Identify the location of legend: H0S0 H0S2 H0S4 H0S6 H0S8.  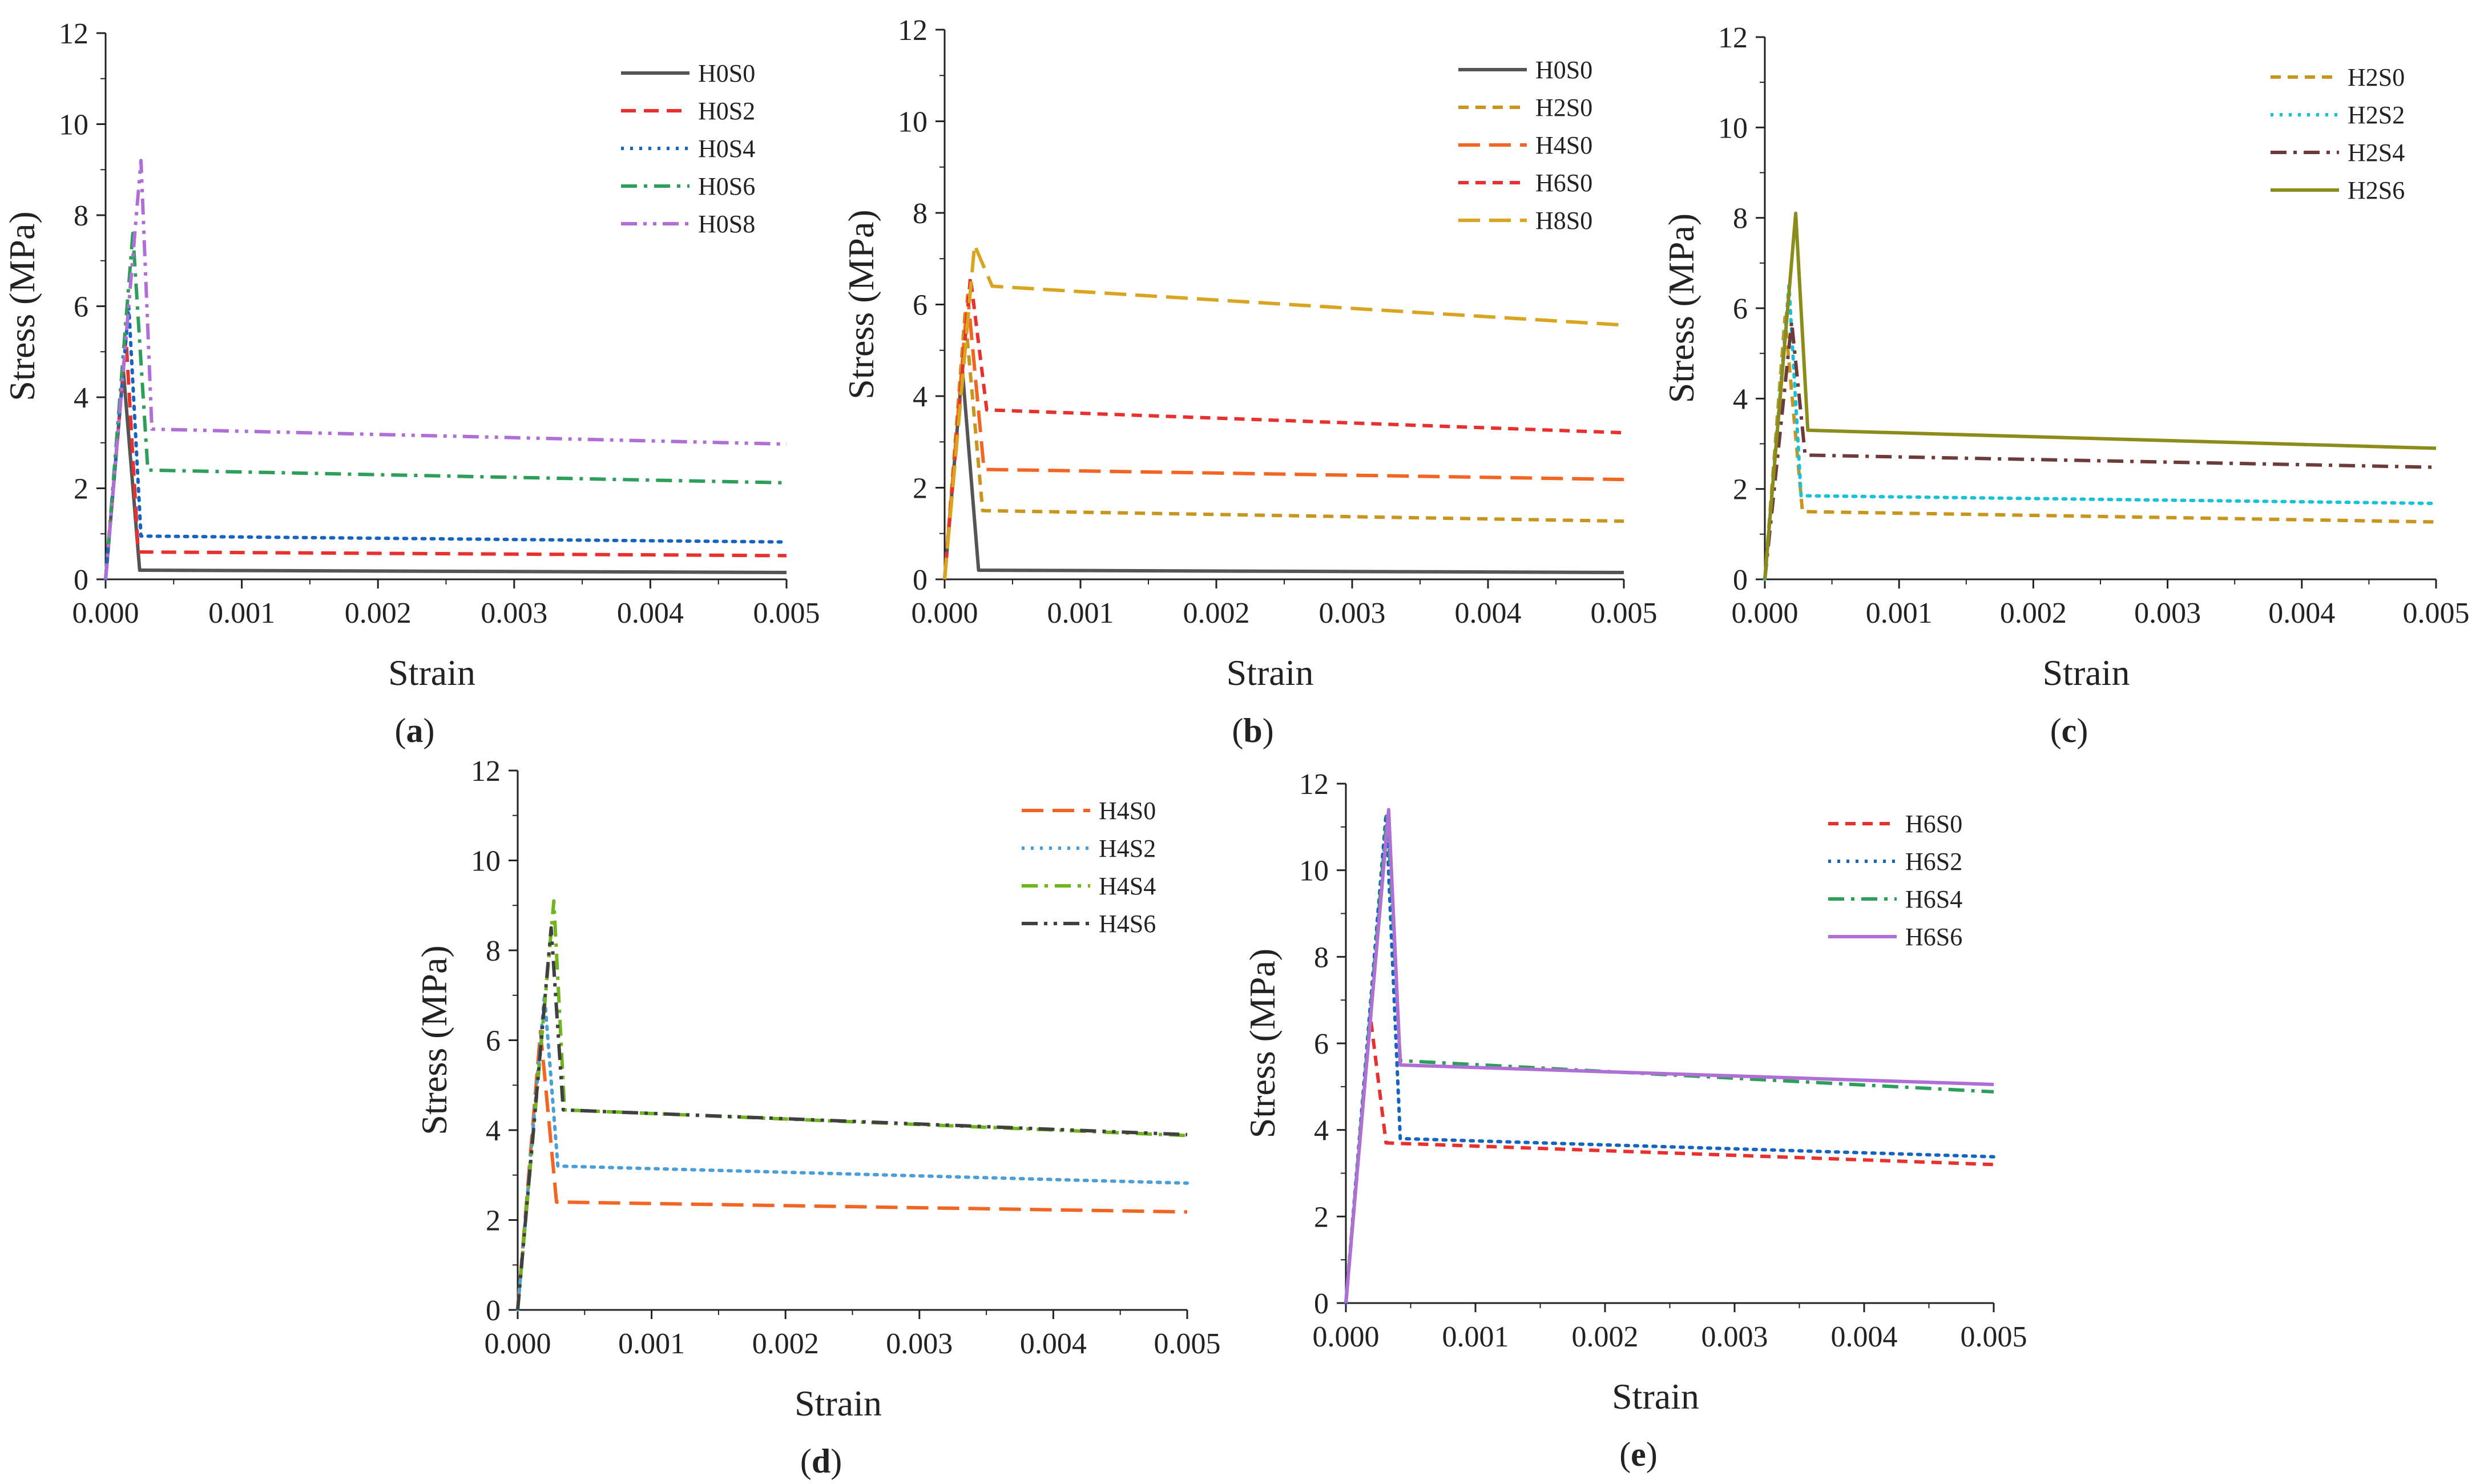
(688, 148).